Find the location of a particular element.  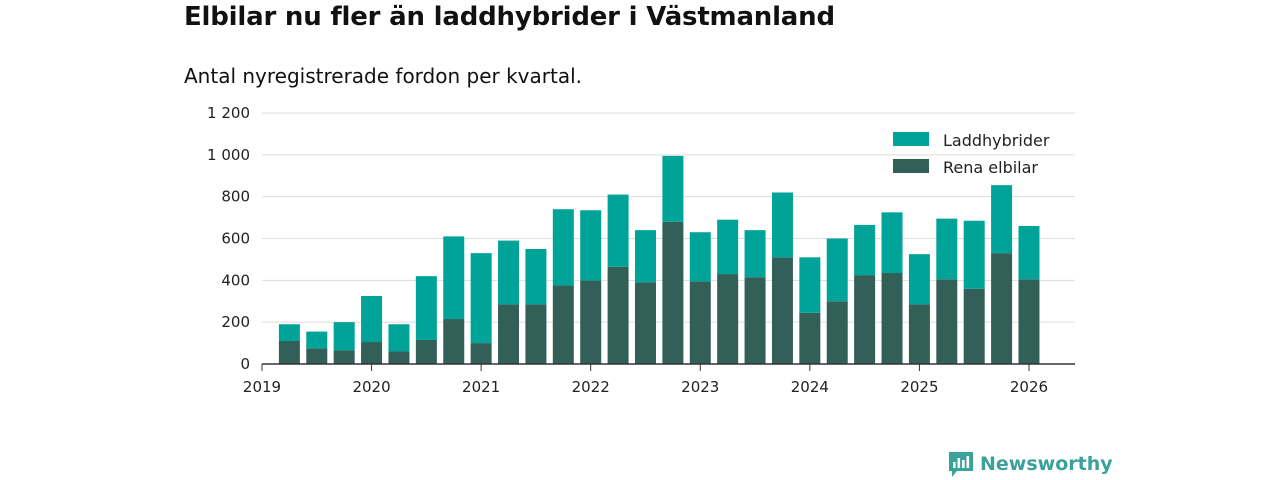

x-tick-label: 2023 is located at coordinates (700, 387).